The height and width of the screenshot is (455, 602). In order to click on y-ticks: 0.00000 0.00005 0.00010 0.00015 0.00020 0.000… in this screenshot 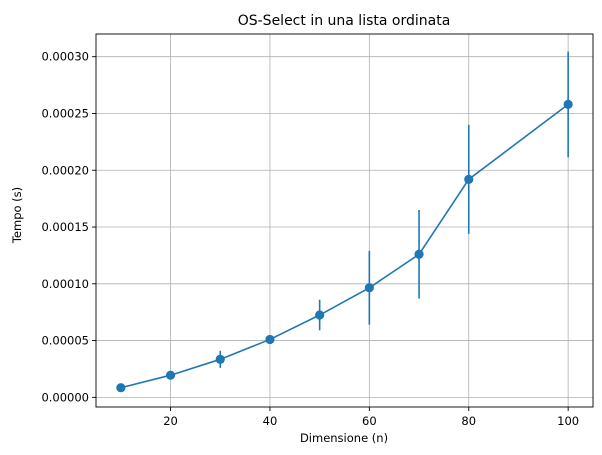, I will do `click(68, 227)`.